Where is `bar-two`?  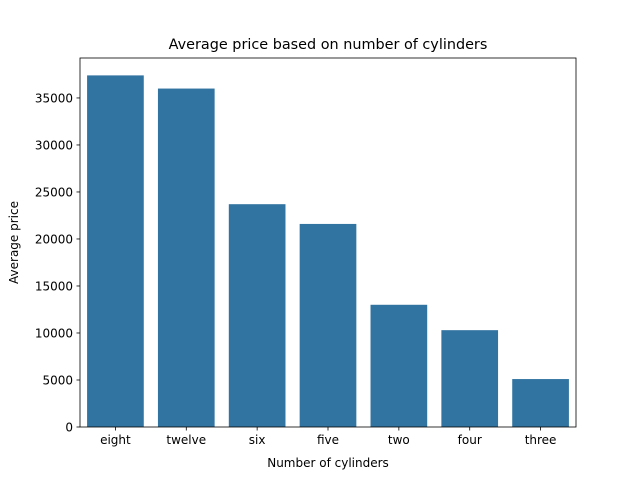 bar-two is located at coordinates (399, 365).